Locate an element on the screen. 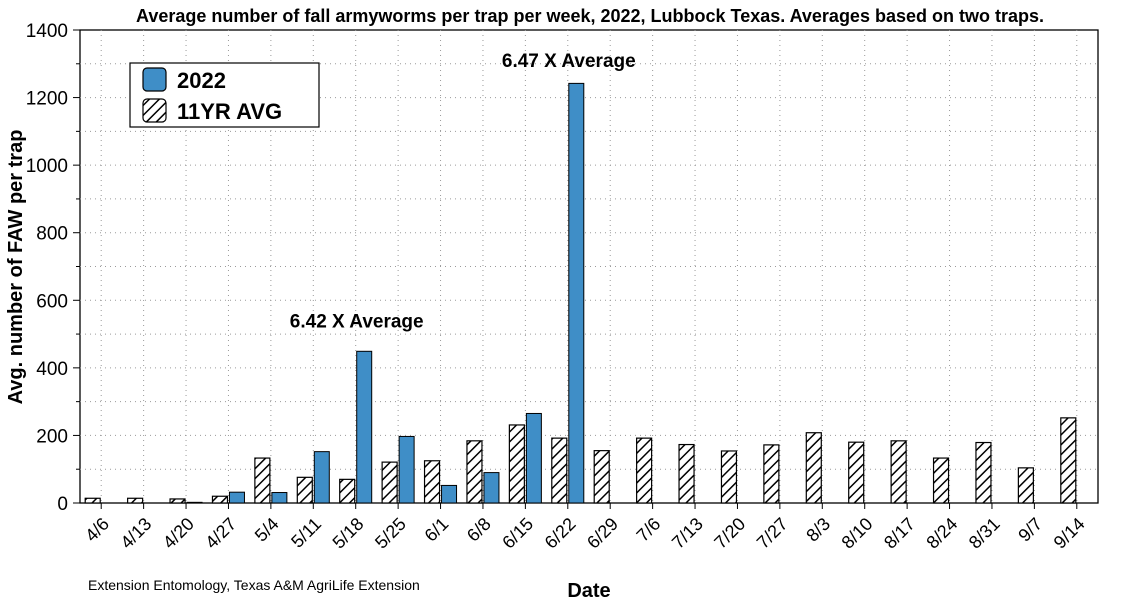 This screenshot has width=1123, height=608. legend-swatch-2022 is located at coordinates (154, 79).